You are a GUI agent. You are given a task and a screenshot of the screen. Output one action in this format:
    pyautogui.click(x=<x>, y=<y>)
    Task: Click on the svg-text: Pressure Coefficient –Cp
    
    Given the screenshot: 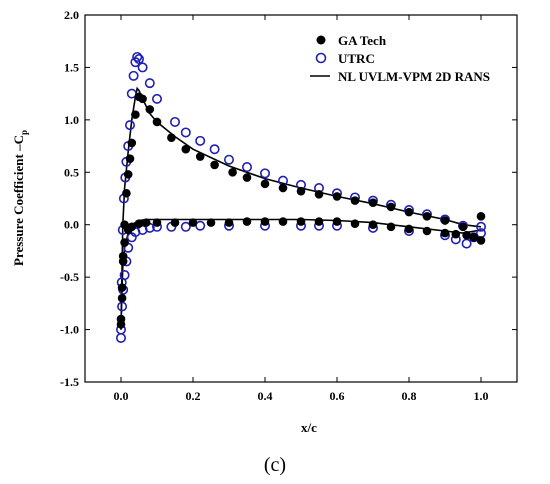 What is the action you would take?
    pyautogui.click(x=20, y=198)
    